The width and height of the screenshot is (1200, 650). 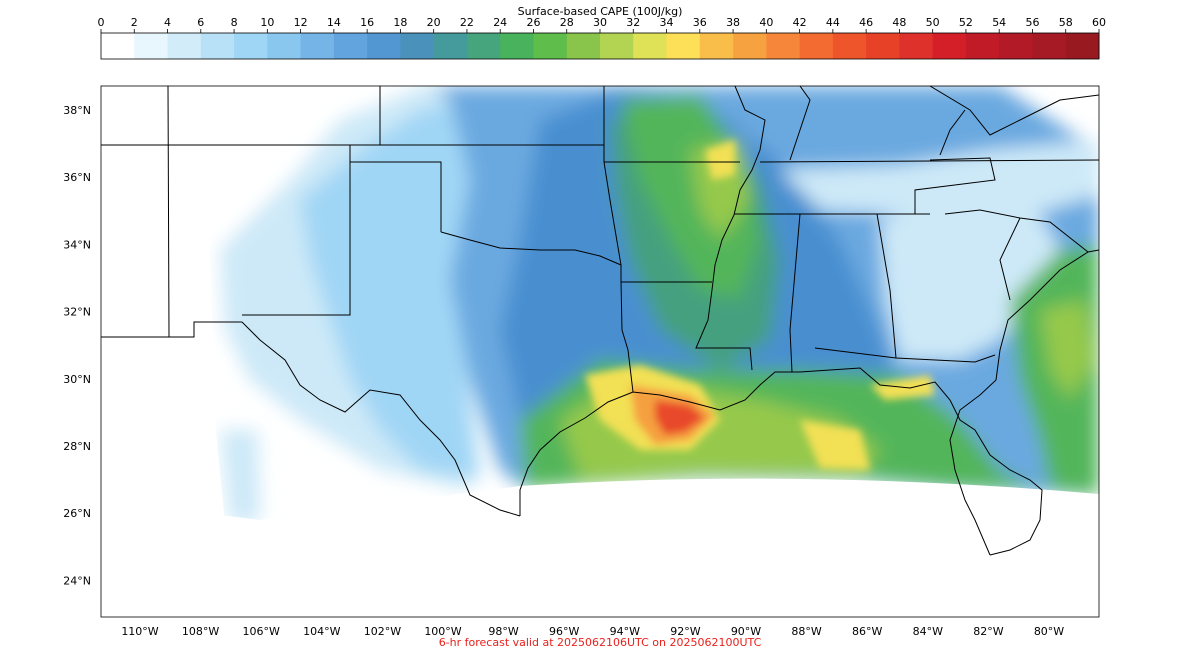 I want to click on lon-tick-label: 110°W, so click(x=139, y=631).